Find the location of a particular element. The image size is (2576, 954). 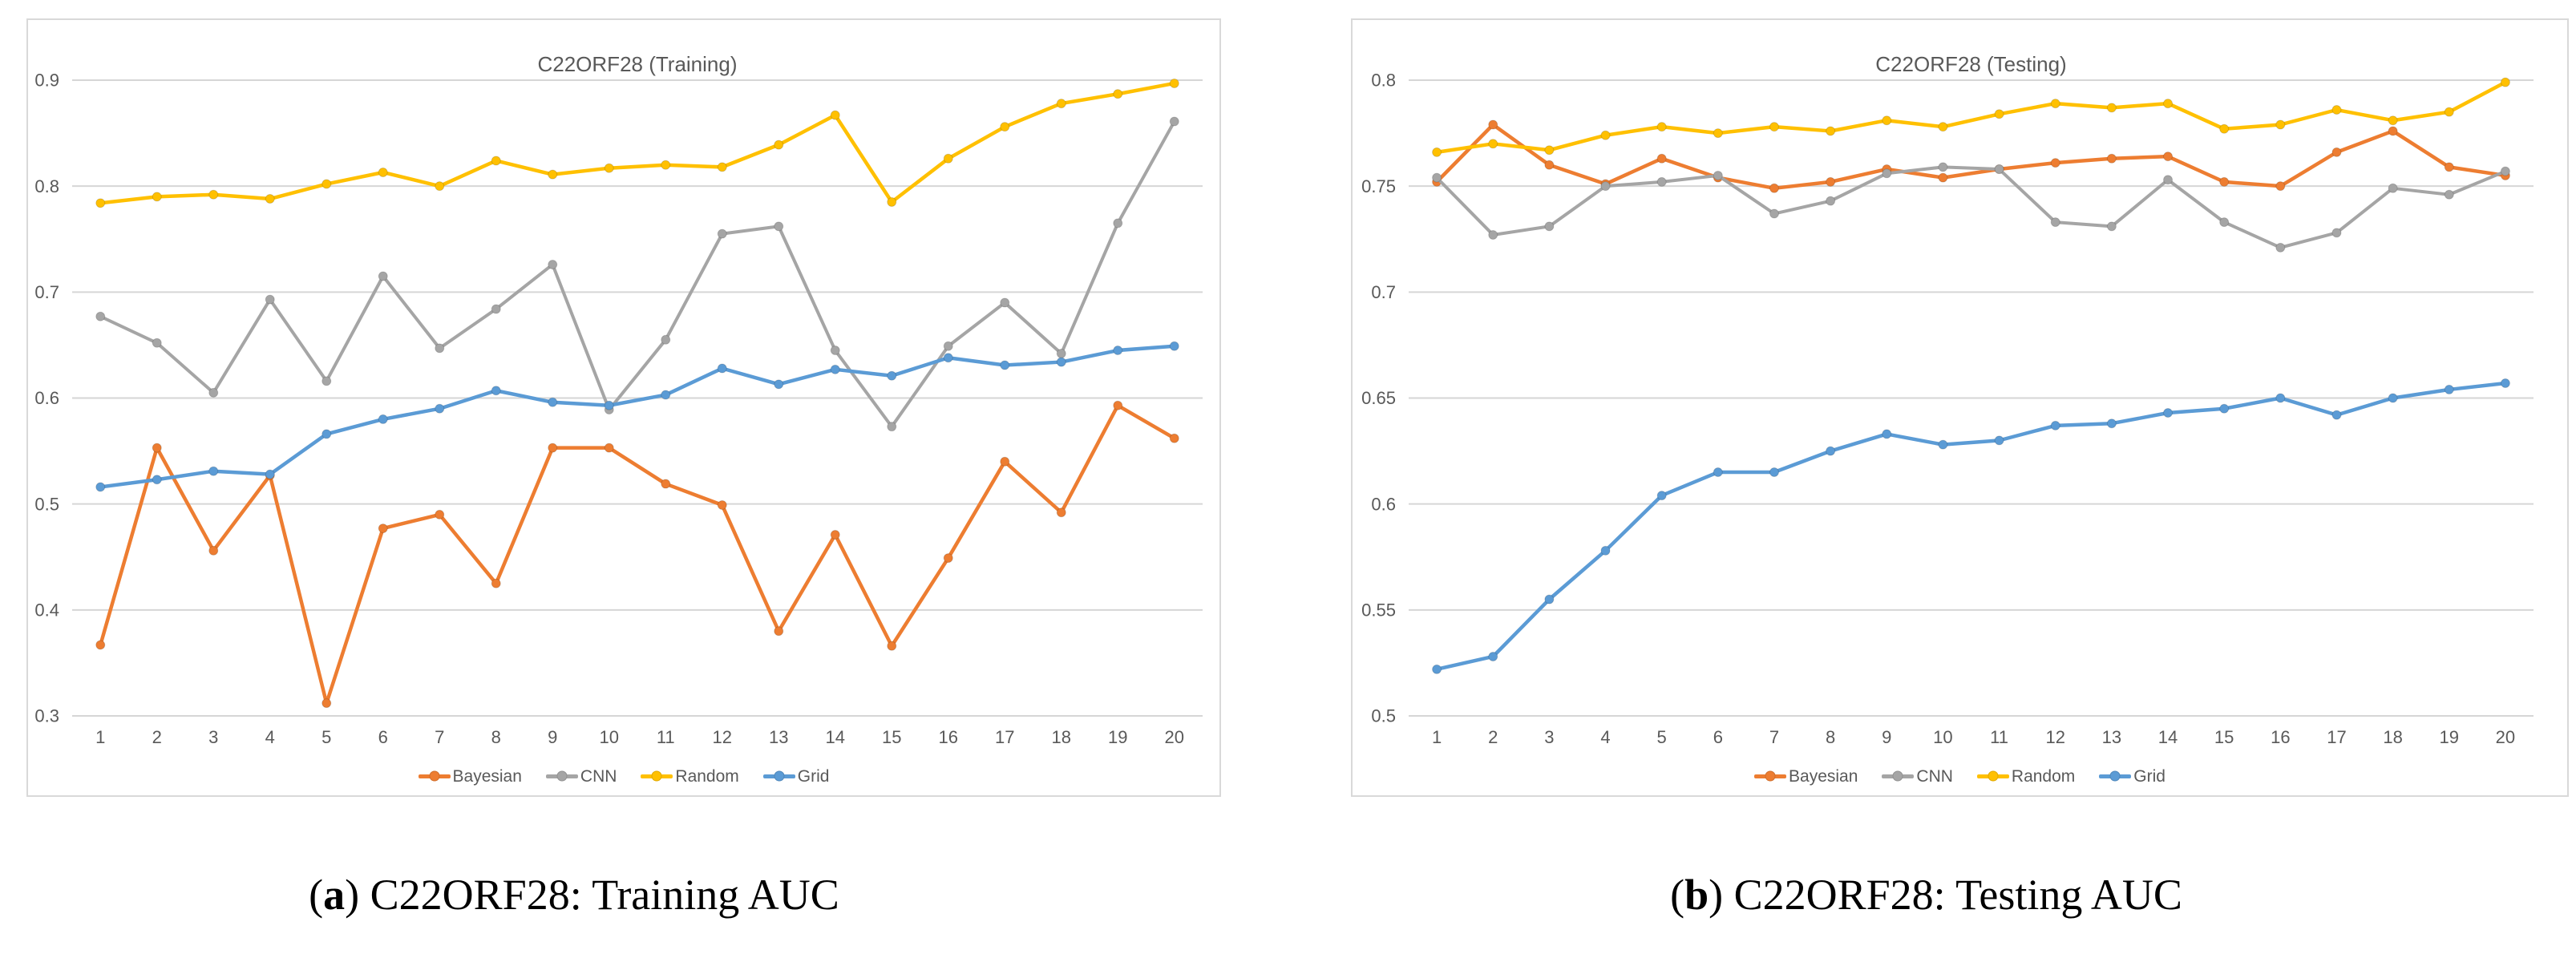

y-axis-labels: 0.9 0.8 0.7 0.6 0.5 0.4 0.3 is located at coordinates (46, 399).